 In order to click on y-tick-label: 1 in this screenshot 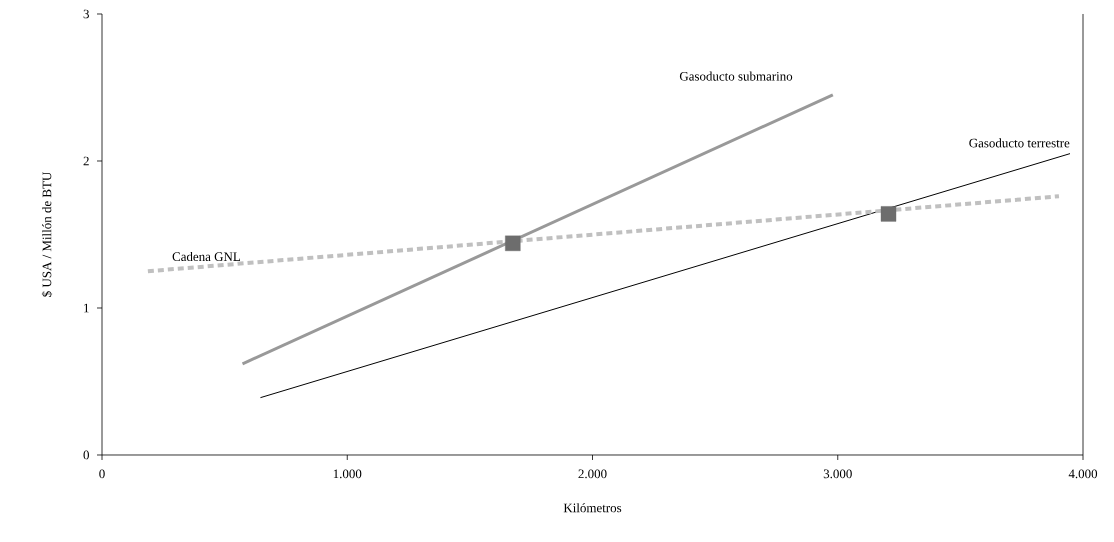, I will do `click(86, 308)`.